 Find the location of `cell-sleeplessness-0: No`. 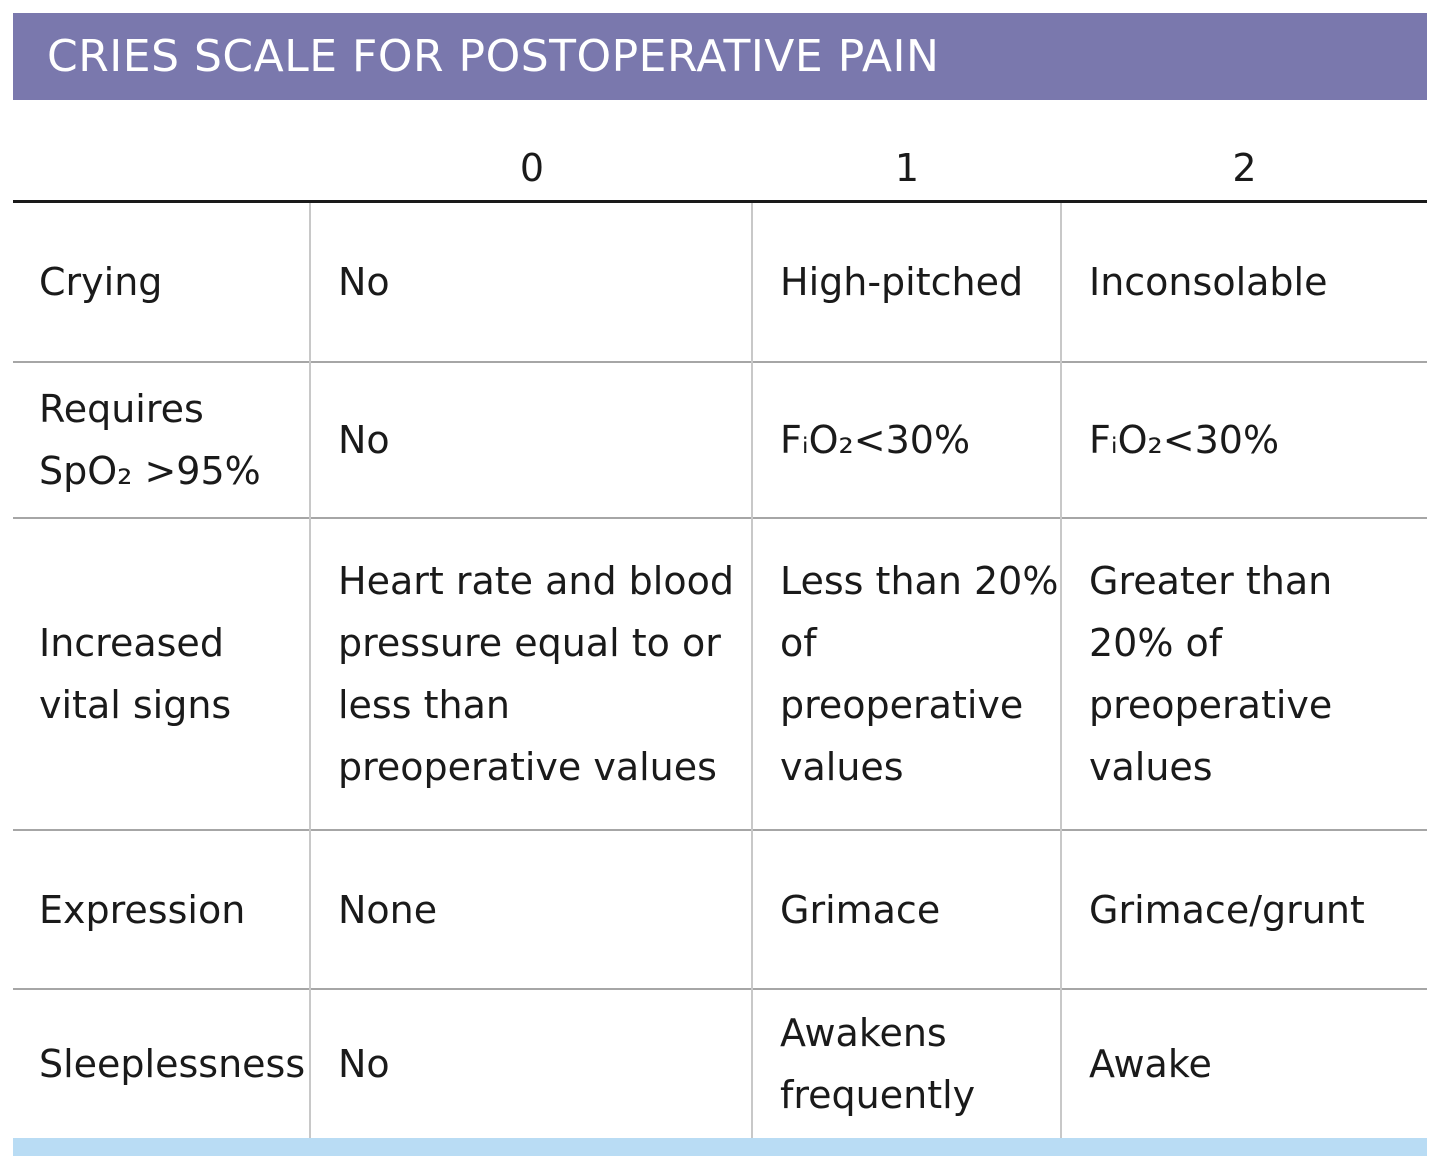

cell-sleeplessness-0: No is located at coordinates (364, 1064).